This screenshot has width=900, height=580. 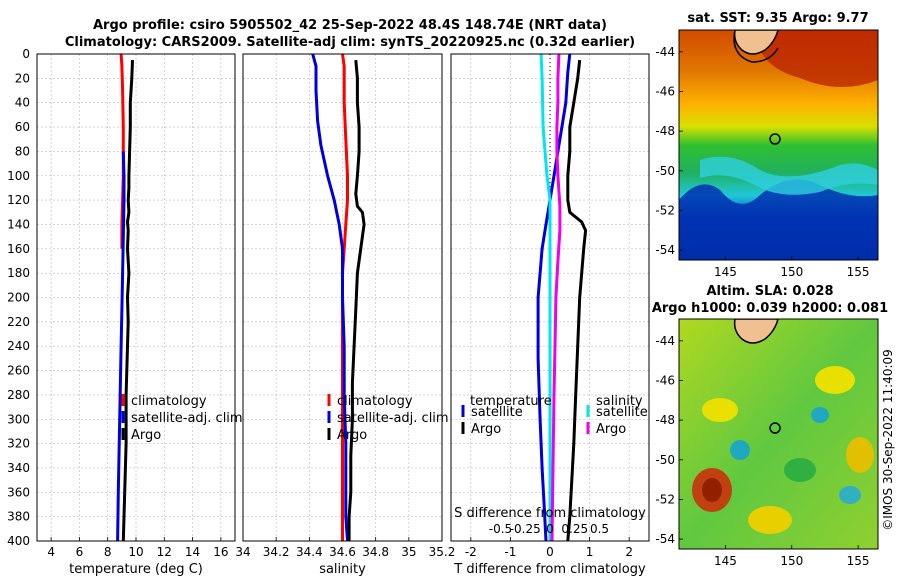 I want to click on x-axis-label: T difference from climatology, so click(x=549, y=569).